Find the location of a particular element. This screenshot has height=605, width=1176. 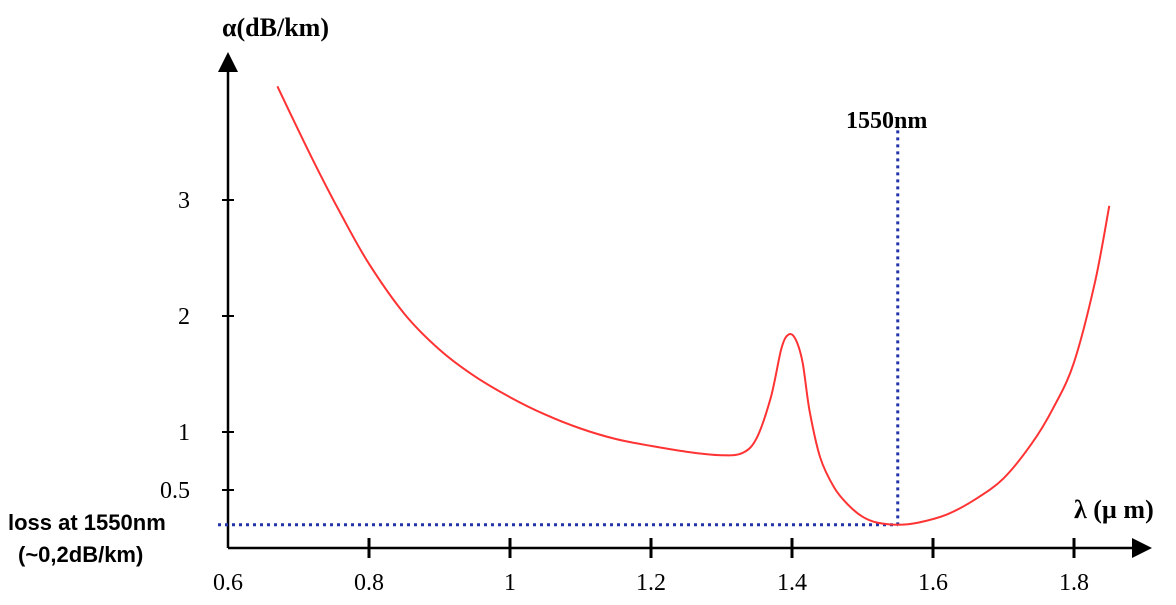

y-tick-label: 2 is located at coordinates (184, 317).